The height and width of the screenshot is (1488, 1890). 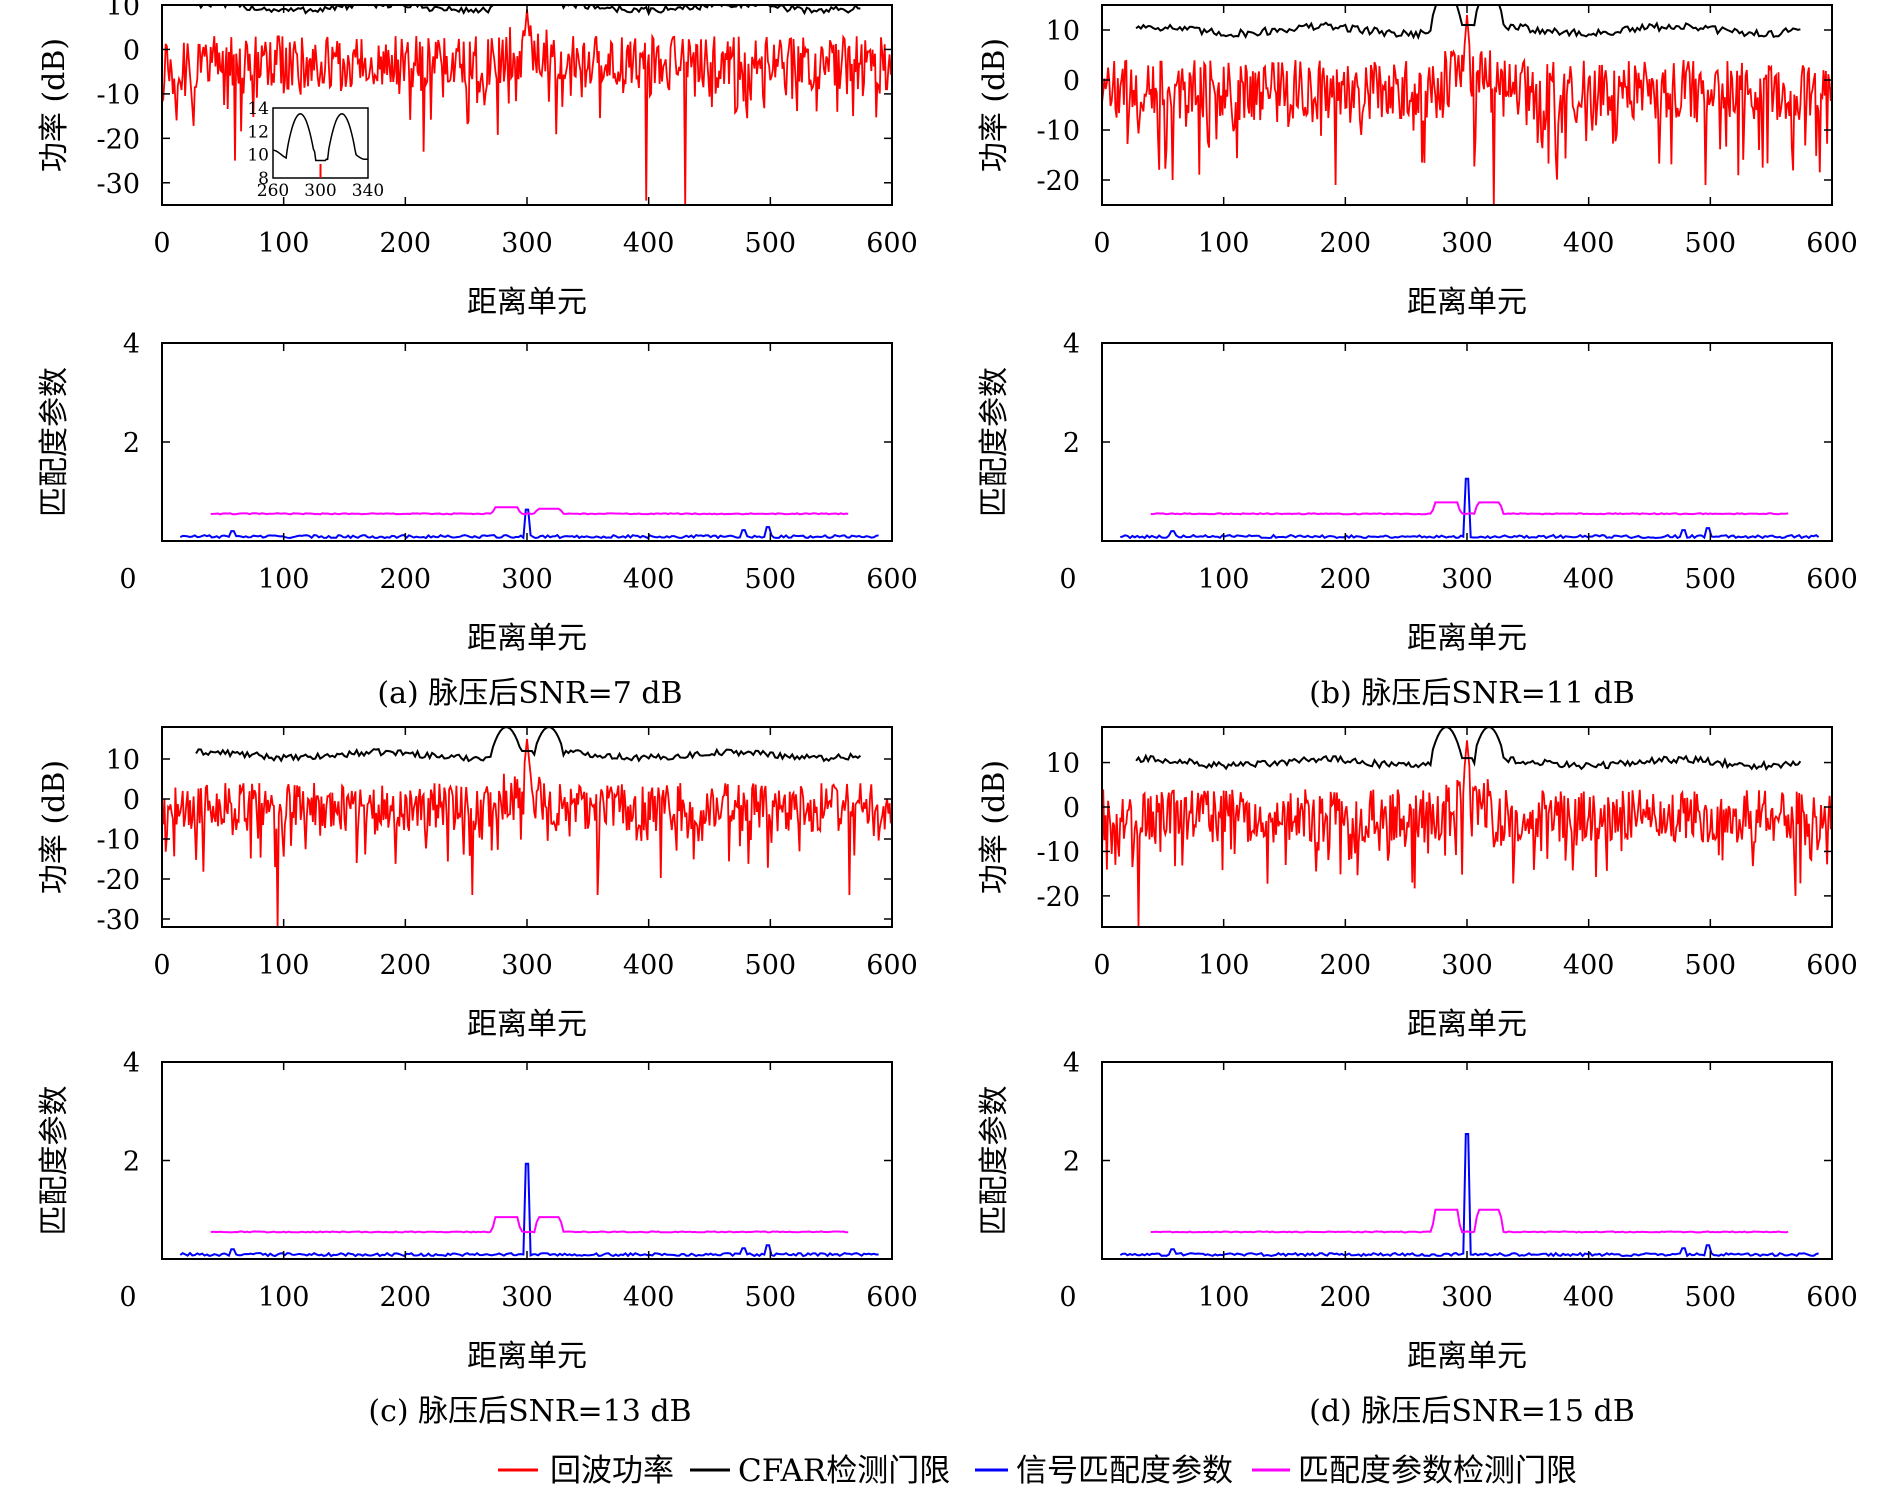 I want to click on series-threshold-c-power, so click(x=528, y=745).